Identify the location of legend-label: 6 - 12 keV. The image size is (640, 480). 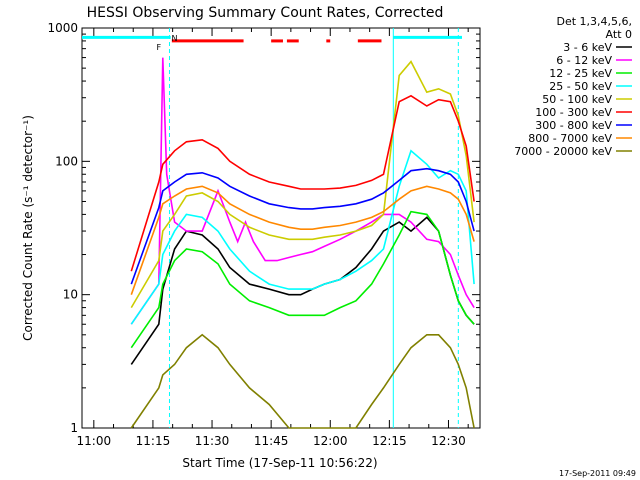
(584, 60).